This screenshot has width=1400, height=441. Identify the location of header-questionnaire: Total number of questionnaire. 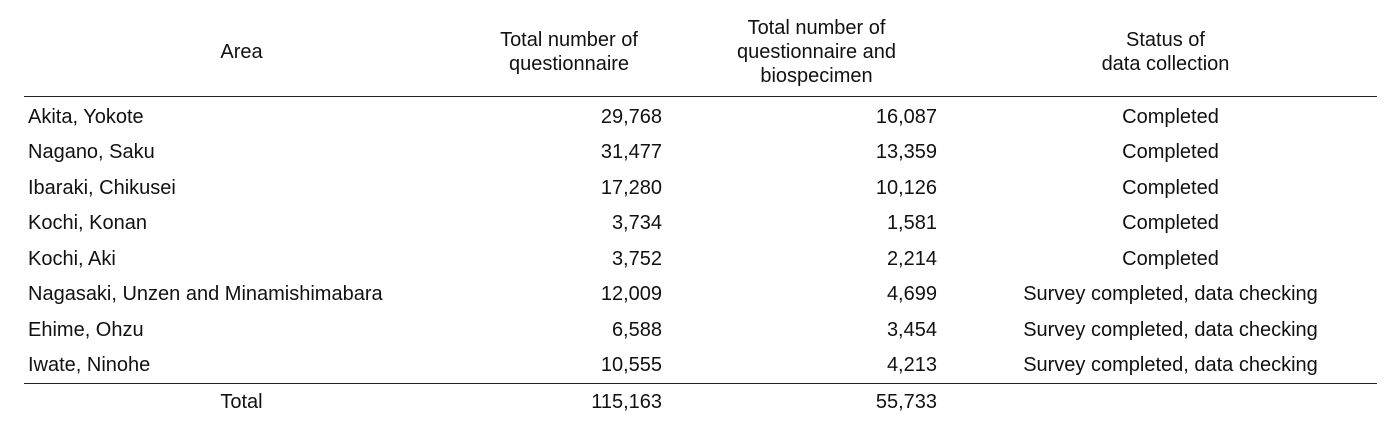
(569, 52).